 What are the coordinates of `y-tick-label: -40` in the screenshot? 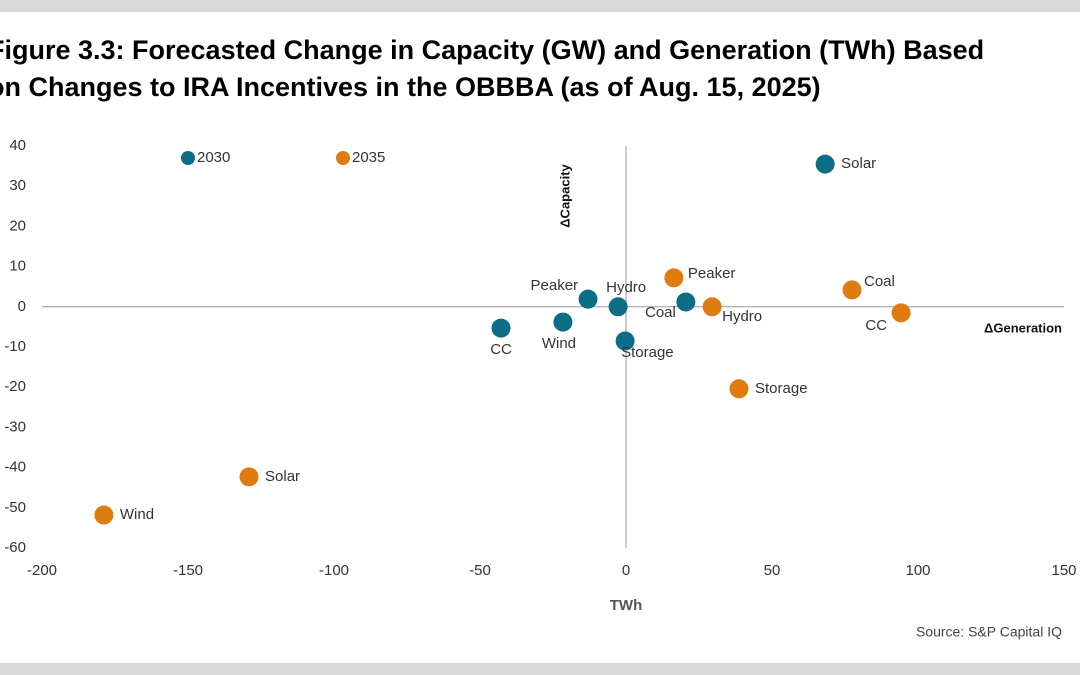 It's located at (15, 467).